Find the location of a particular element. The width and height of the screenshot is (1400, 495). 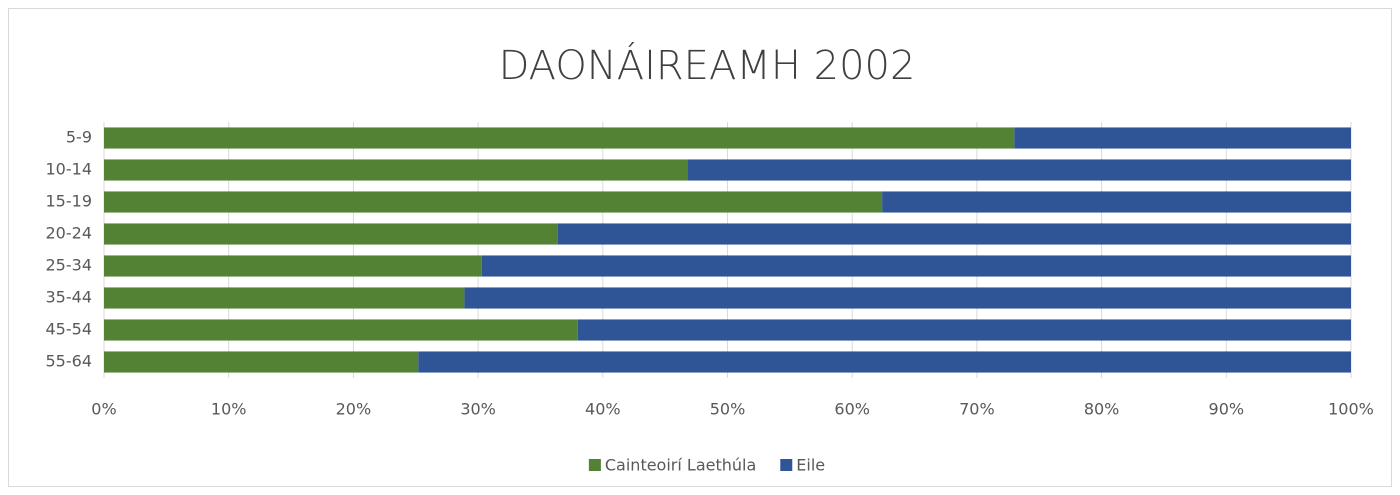

y-tick-label: 35-44 is located at coordinates (69, 297).